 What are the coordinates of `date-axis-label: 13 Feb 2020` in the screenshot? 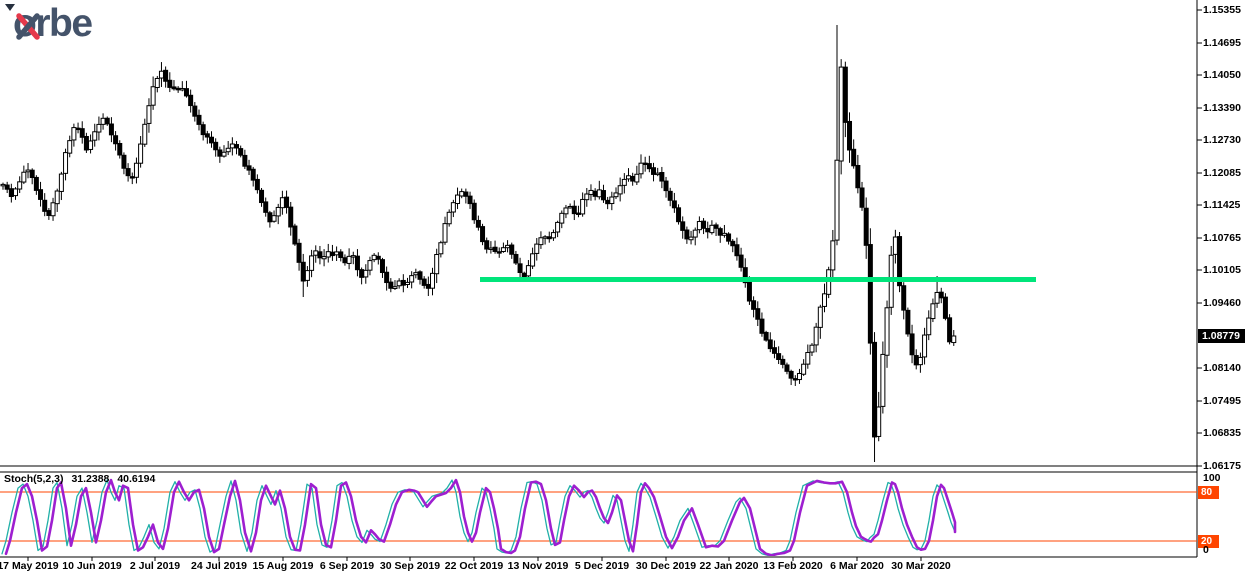 It's located at (793, 566).